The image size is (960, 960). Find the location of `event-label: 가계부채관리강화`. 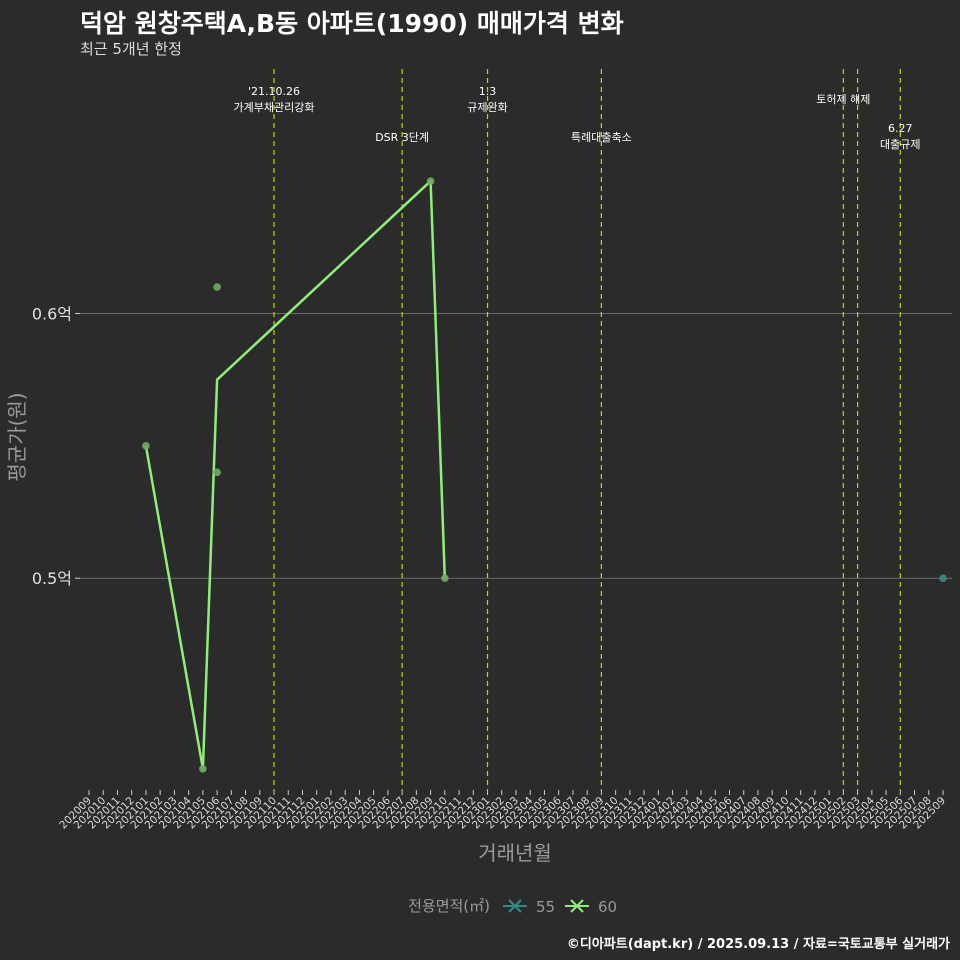

event-label: 가계부채관리강화 is located at coordinates (274, 107).